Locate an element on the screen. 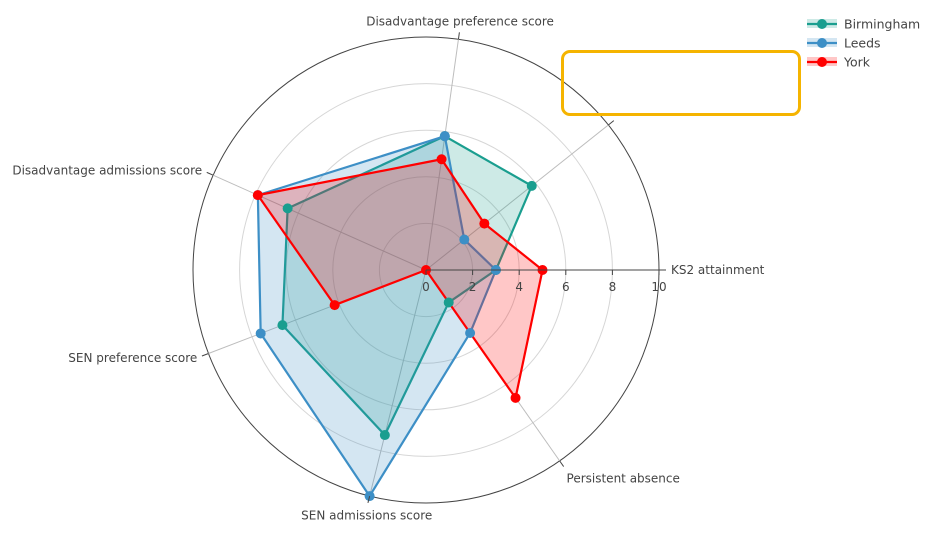 The image size is (942, 537). series-area-york is located at coordinates (400, 278).